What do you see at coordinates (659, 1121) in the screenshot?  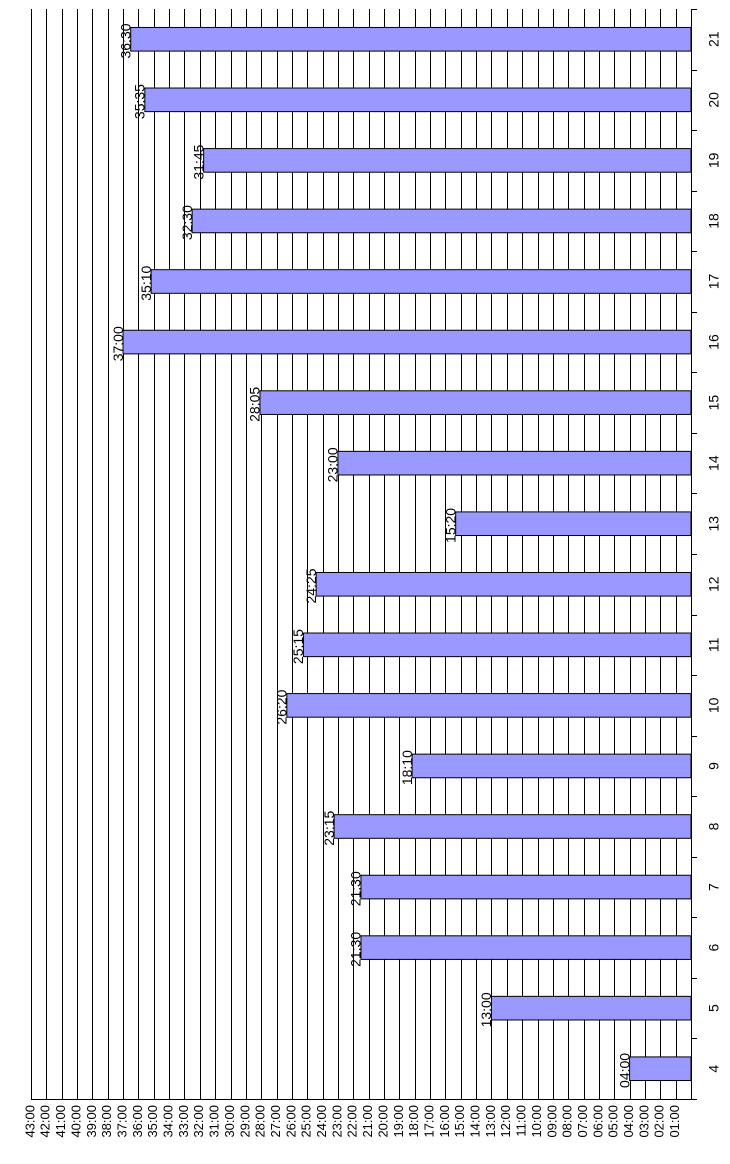 I see `value-tick-label: 02:00` at bounding box center [659, 1121].